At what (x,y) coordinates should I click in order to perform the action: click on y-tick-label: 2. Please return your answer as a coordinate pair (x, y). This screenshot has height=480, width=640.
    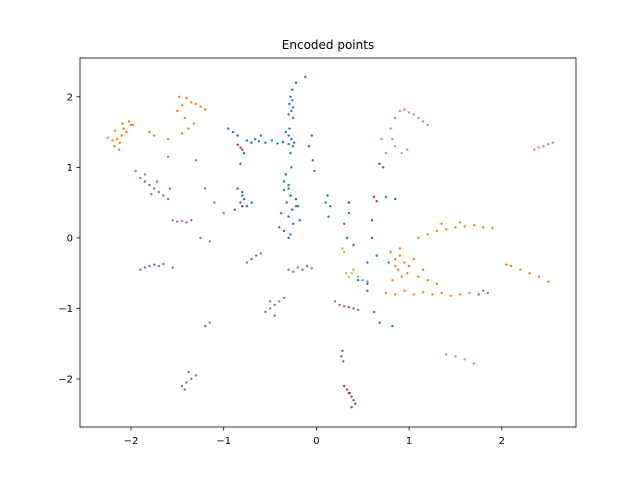
    Looking at the image, I should click on (70, 97).